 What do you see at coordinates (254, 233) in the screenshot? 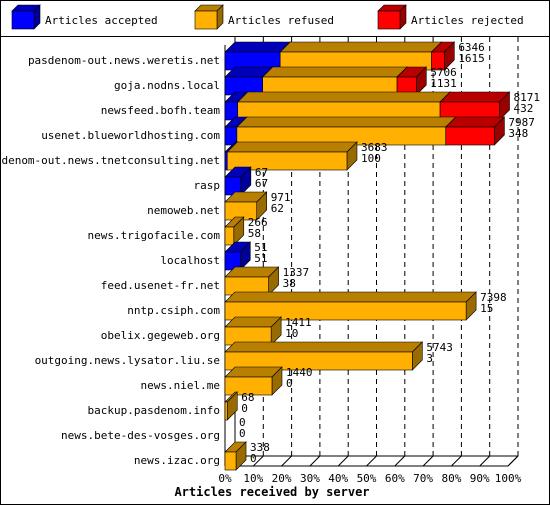
I see `data-label-accepted: 58` at bounding box center [254, 233].